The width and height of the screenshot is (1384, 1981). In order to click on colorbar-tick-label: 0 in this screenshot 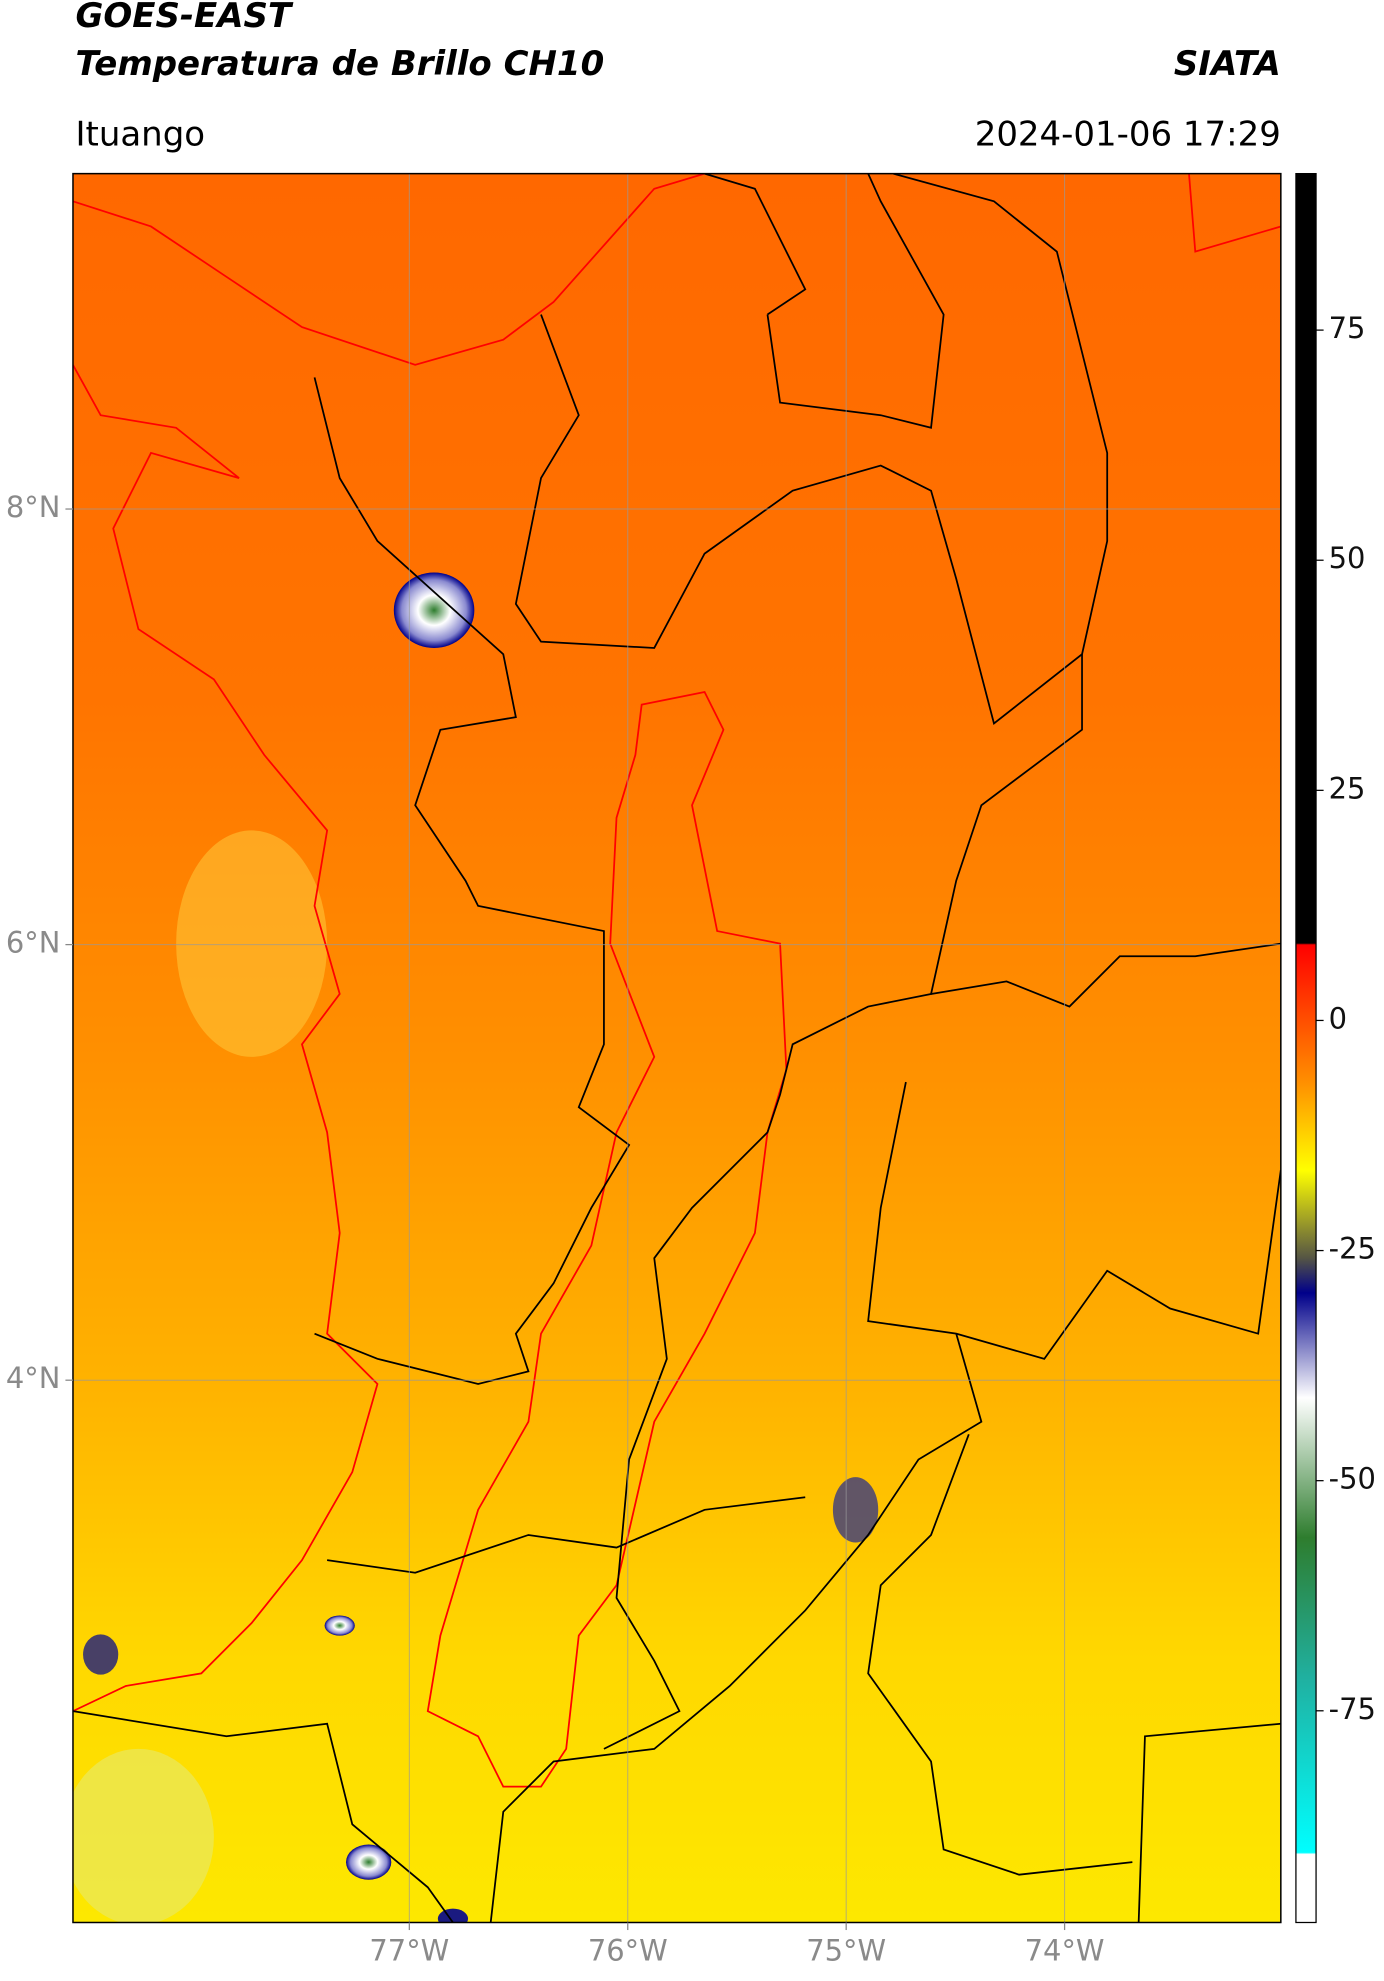, I will do `click(1338, 1018)`.